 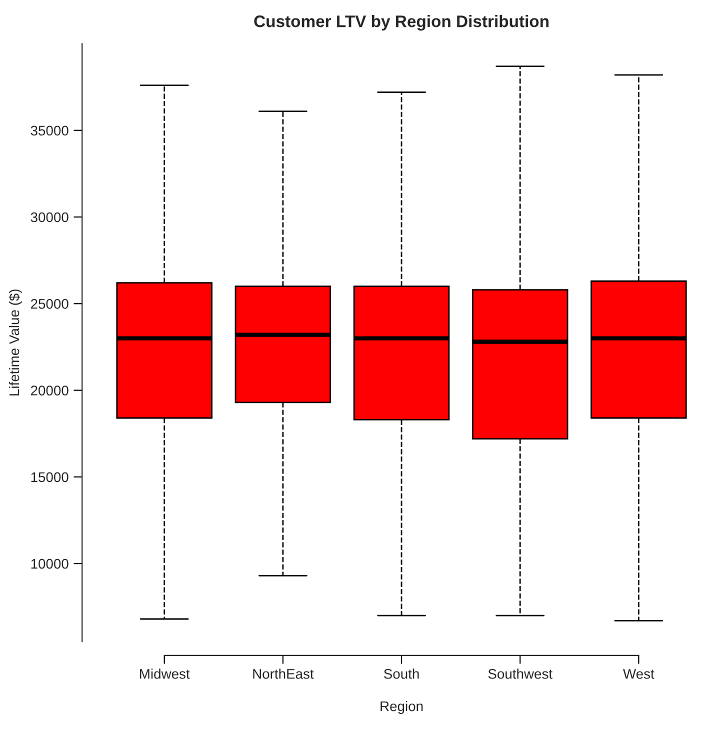 What do you see at coordinates (49, 563) in the screenshot?
I see `y-tick-label: 10000` at bounding box center [49, 563].